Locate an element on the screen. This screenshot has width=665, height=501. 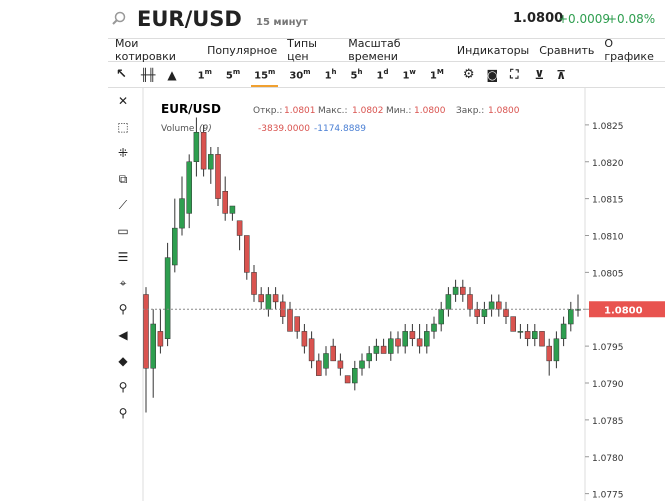
y-tick-label: 1.0780 is located at coordinates (608, 459).